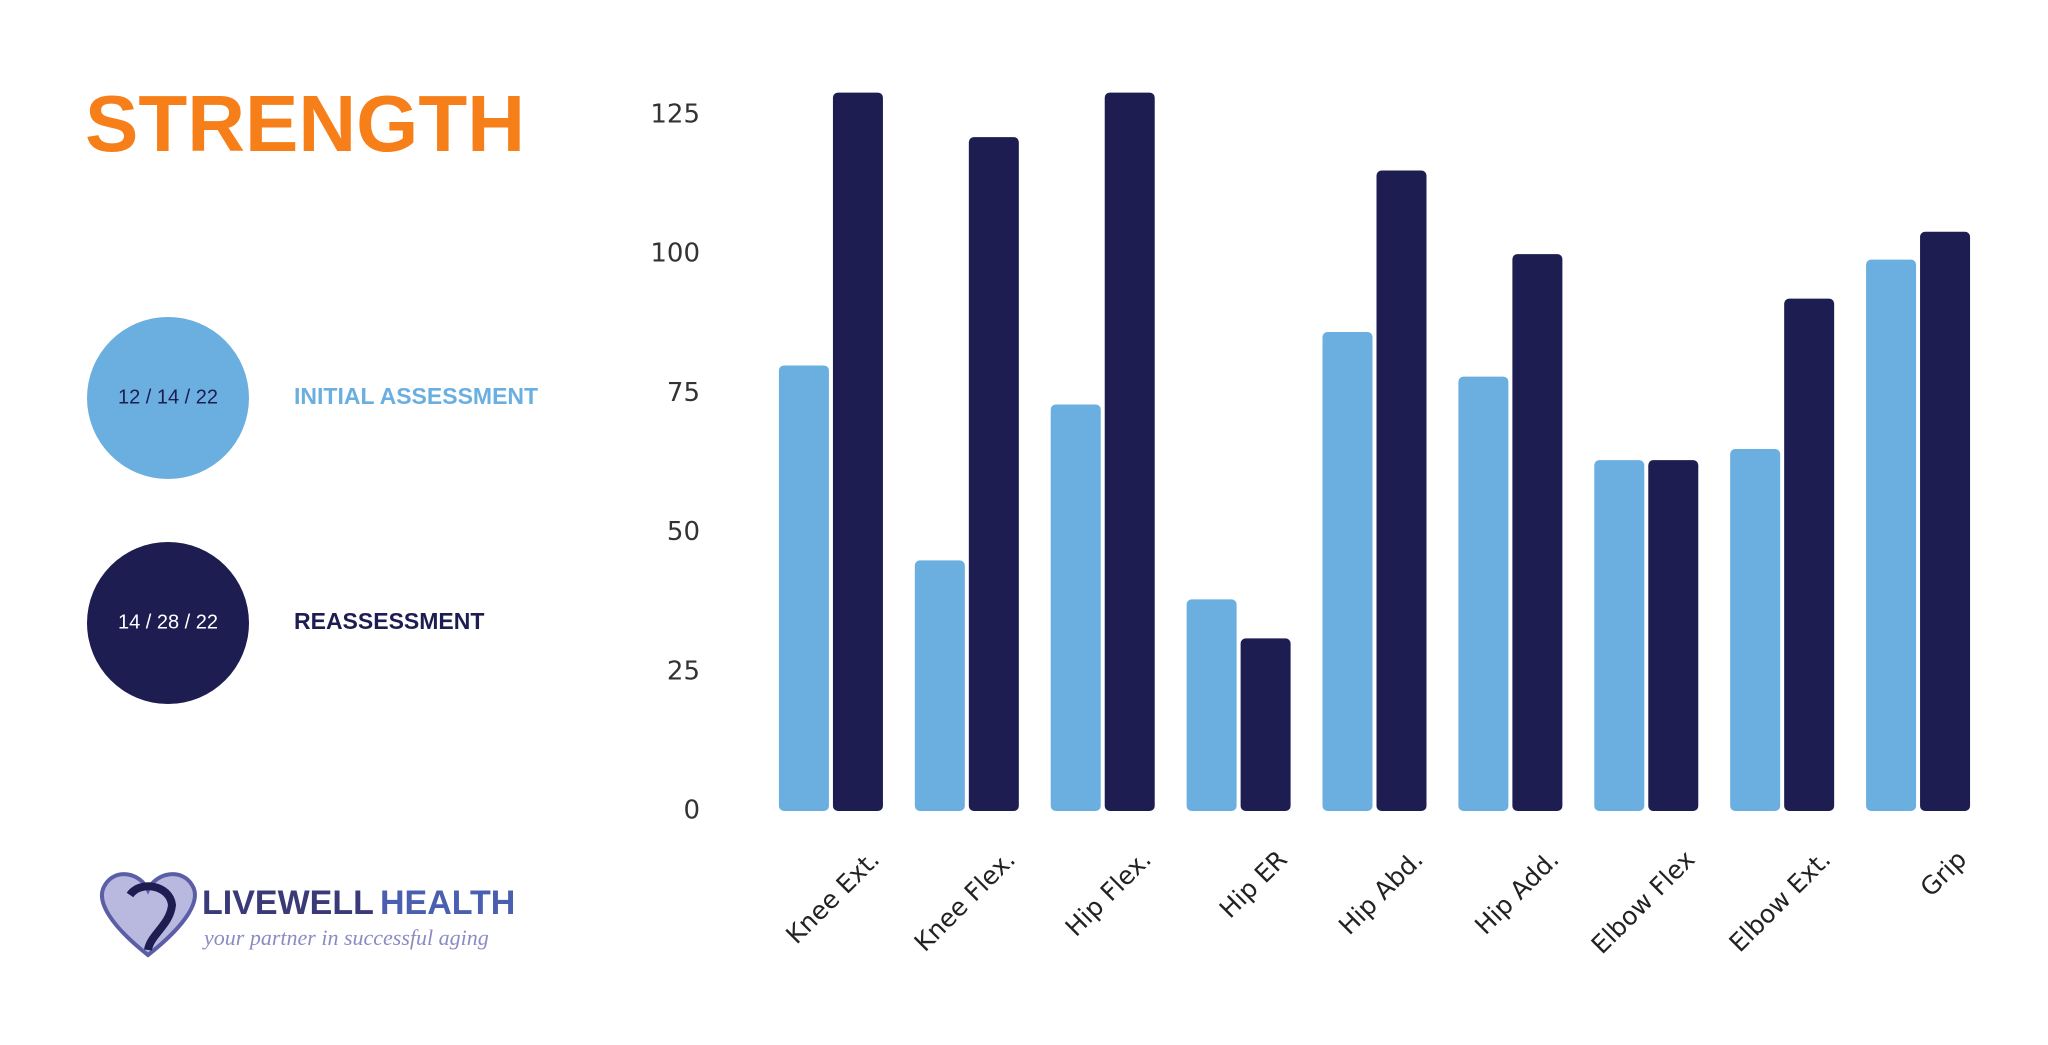 Image resolution: width=2048 pixels, height=1045 pixels. Describe the element at coordinates (1253, 884) in the screenshot. I see `x-tick-label: Hip ER` at that location.